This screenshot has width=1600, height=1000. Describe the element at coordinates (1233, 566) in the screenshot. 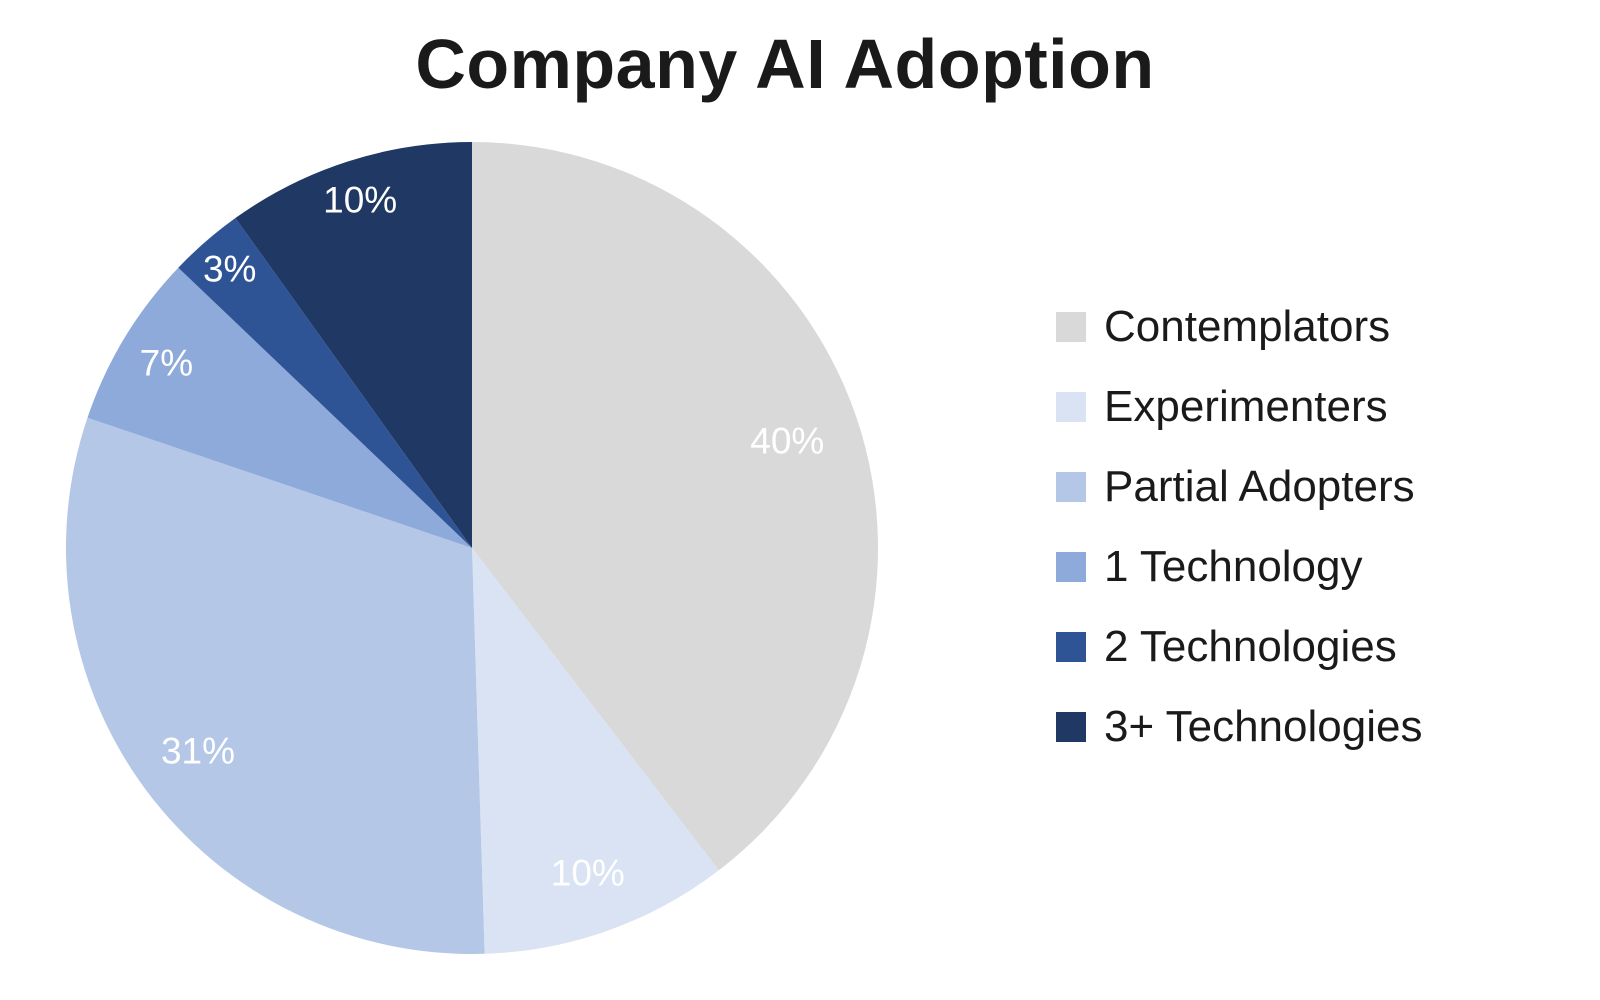

I see `legend-label-1-technology: 1 Technology` at that location.